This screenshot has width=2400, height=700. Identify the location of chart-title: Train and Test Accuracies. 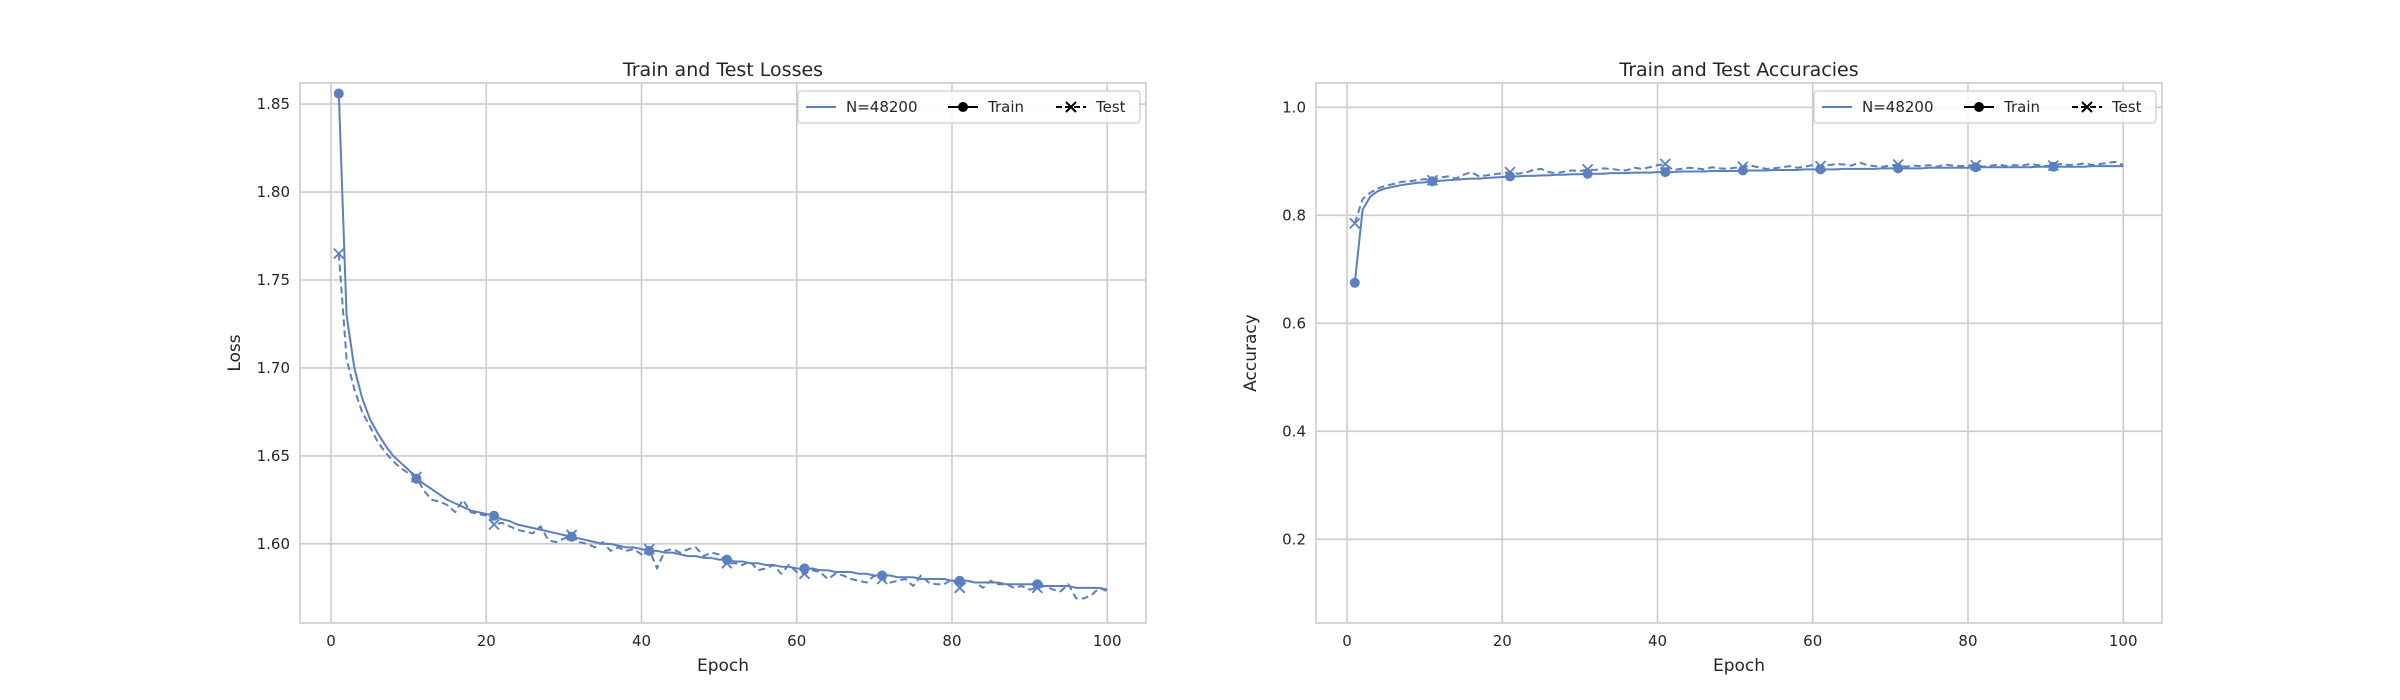
(1738, 70).